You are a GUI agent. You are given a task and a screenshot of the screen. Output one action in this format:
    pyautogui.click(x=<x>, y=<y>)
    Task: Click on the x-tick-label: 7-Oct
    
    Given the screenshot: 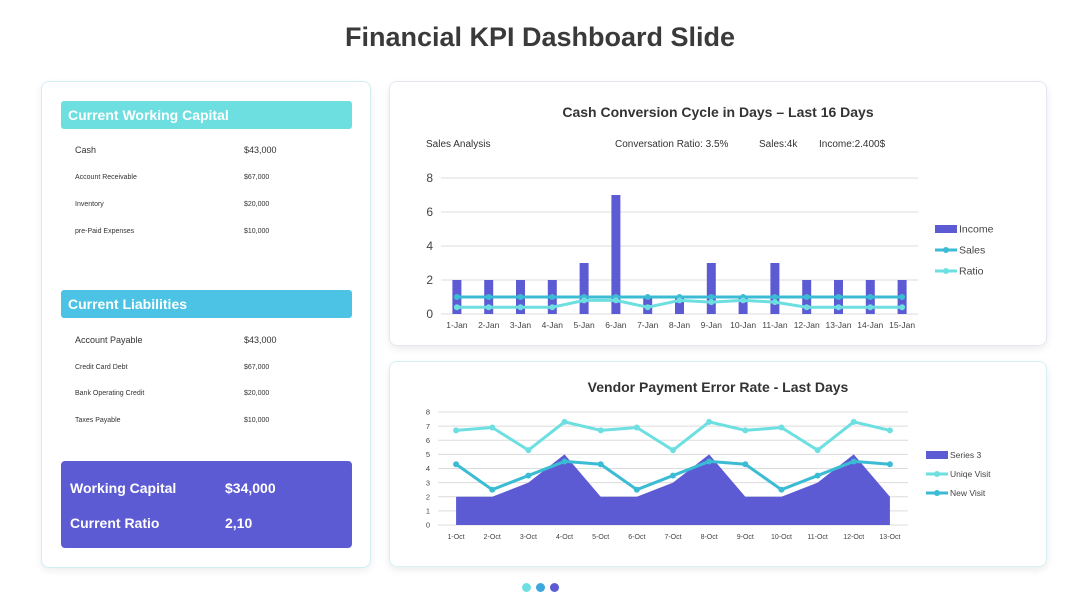 What is the action you would take?
    pyautogui.click(x=672, y=537)
    